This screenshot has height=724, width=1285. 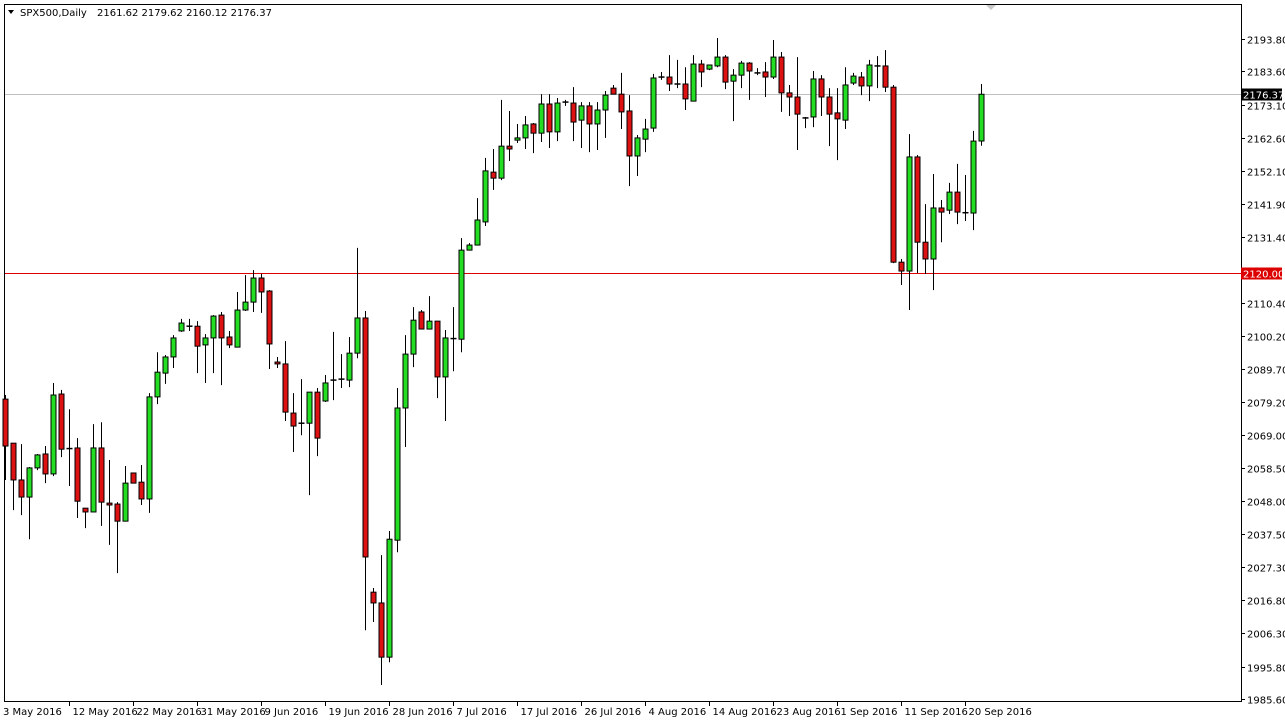 I want to click on x-tick-label: 20 Sep 2016, so click(x=1000, y=712).